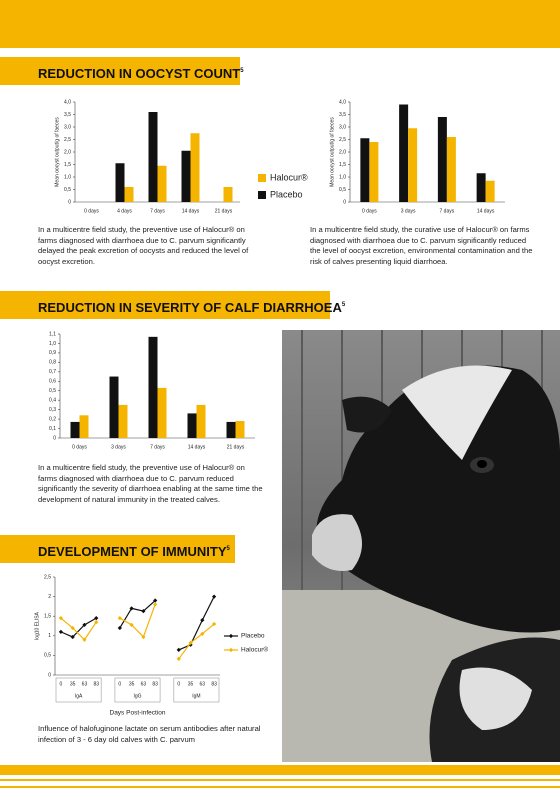 The width and height of the screenshot is (560, 794). Describe the element at coordinates (137, 696) in the screenshot. I see `group-label: IgG` at that location.